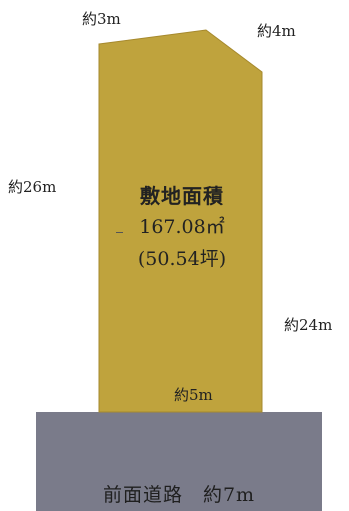 This screenshot has height=511, width=349. What do you see at coordinates (179, 495) in the screenshot?
I see `front-road-label: 前面道路 約7m` at bounding box center [179, 495].